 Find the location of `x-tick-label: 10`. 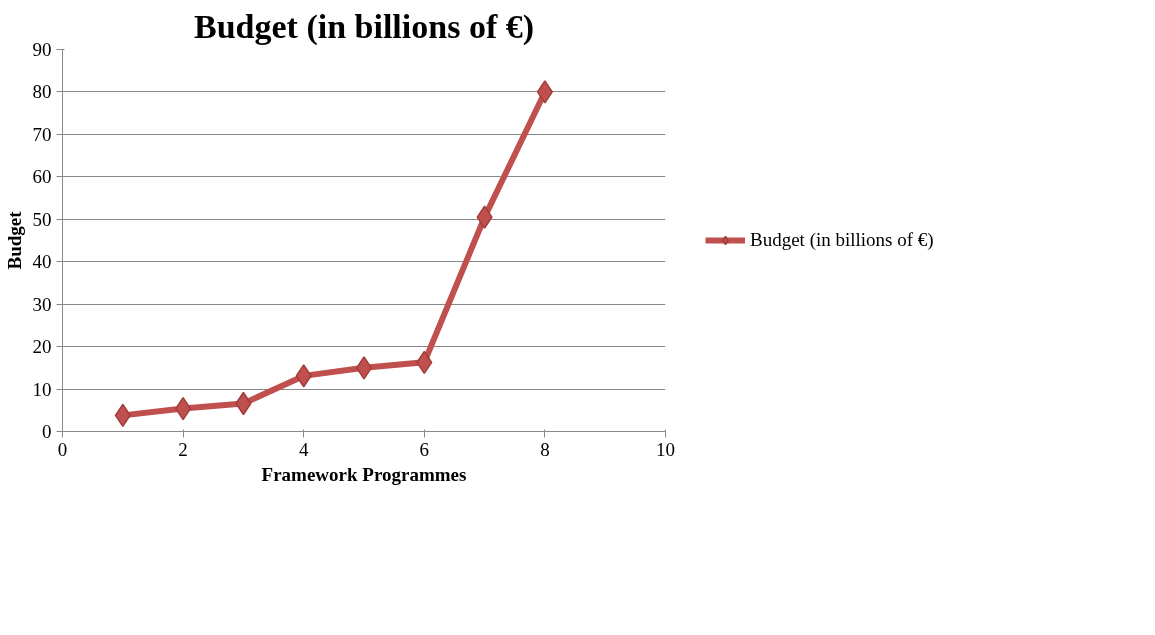

x-tick-label: 10 is located at coordinates (665, 449).